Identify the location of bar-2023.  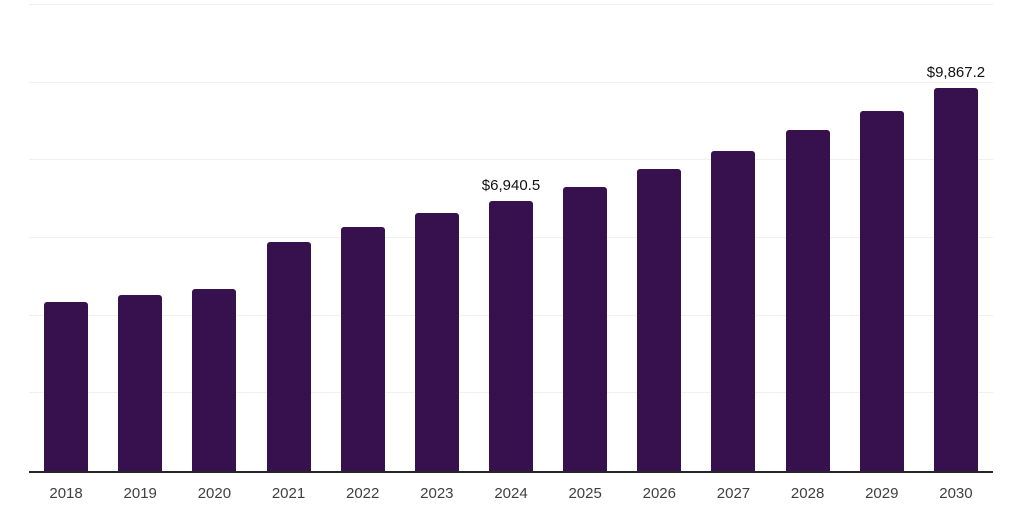
(436, 342).